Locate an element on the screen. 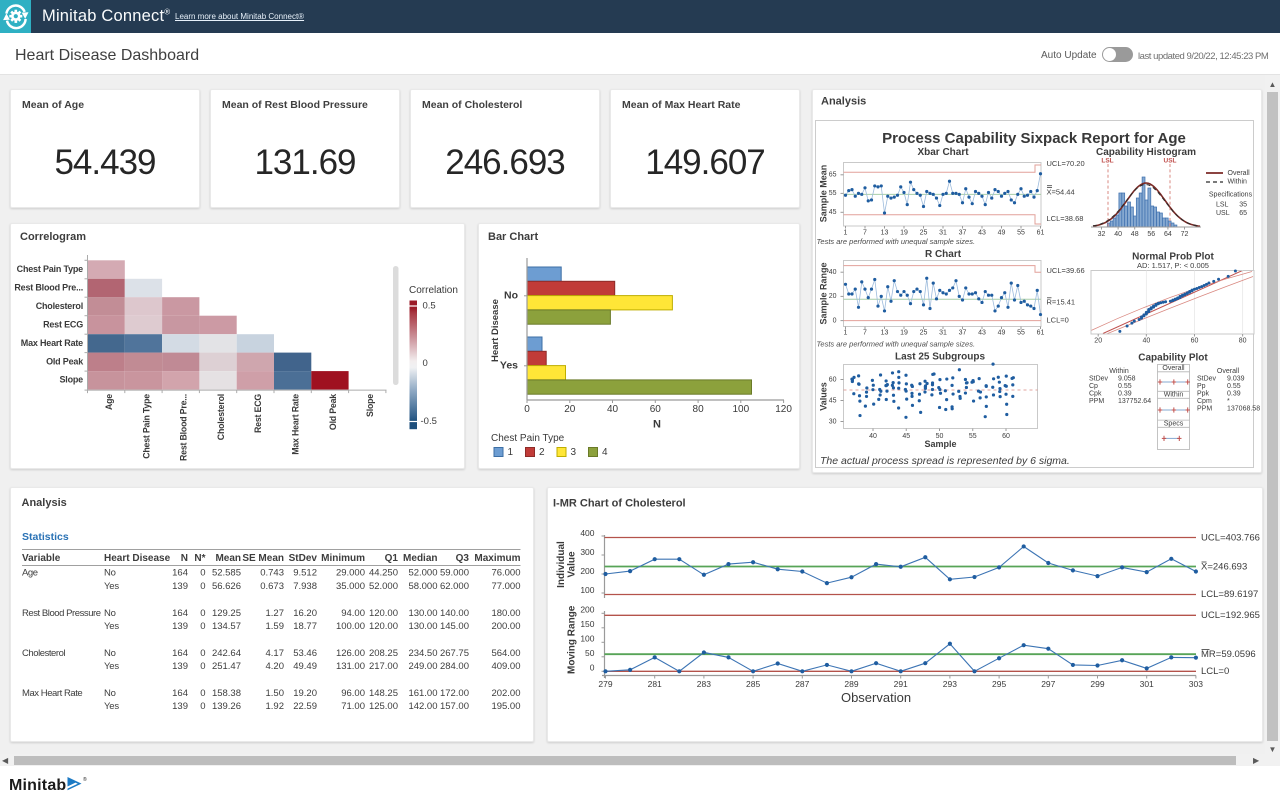  svg-text: Ppk is located at coordinates (1203, 393).